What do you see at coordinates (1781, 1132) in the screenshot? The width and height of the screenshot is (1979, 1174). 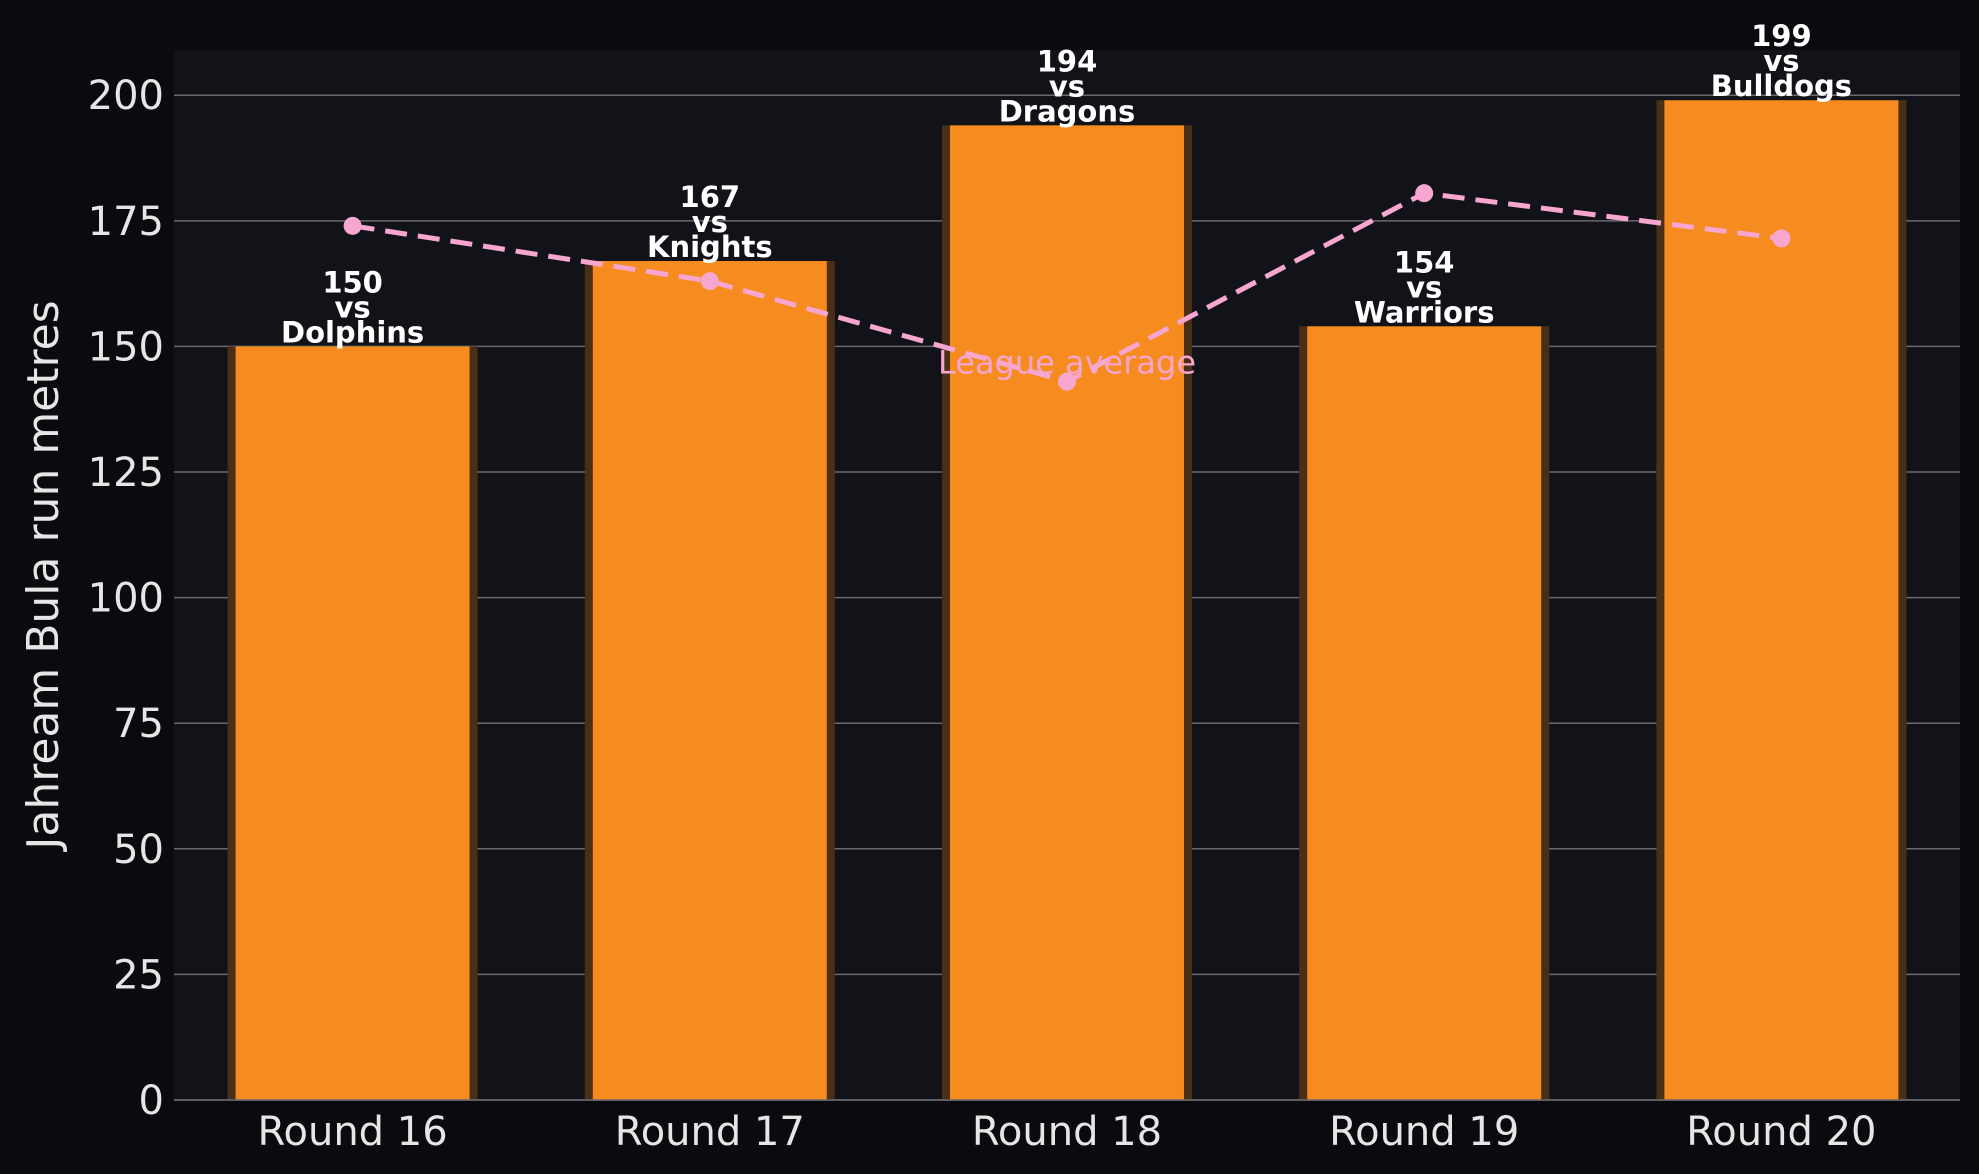 I see `x-tick-label: Round 20` at bounding box center [1781, 1132].